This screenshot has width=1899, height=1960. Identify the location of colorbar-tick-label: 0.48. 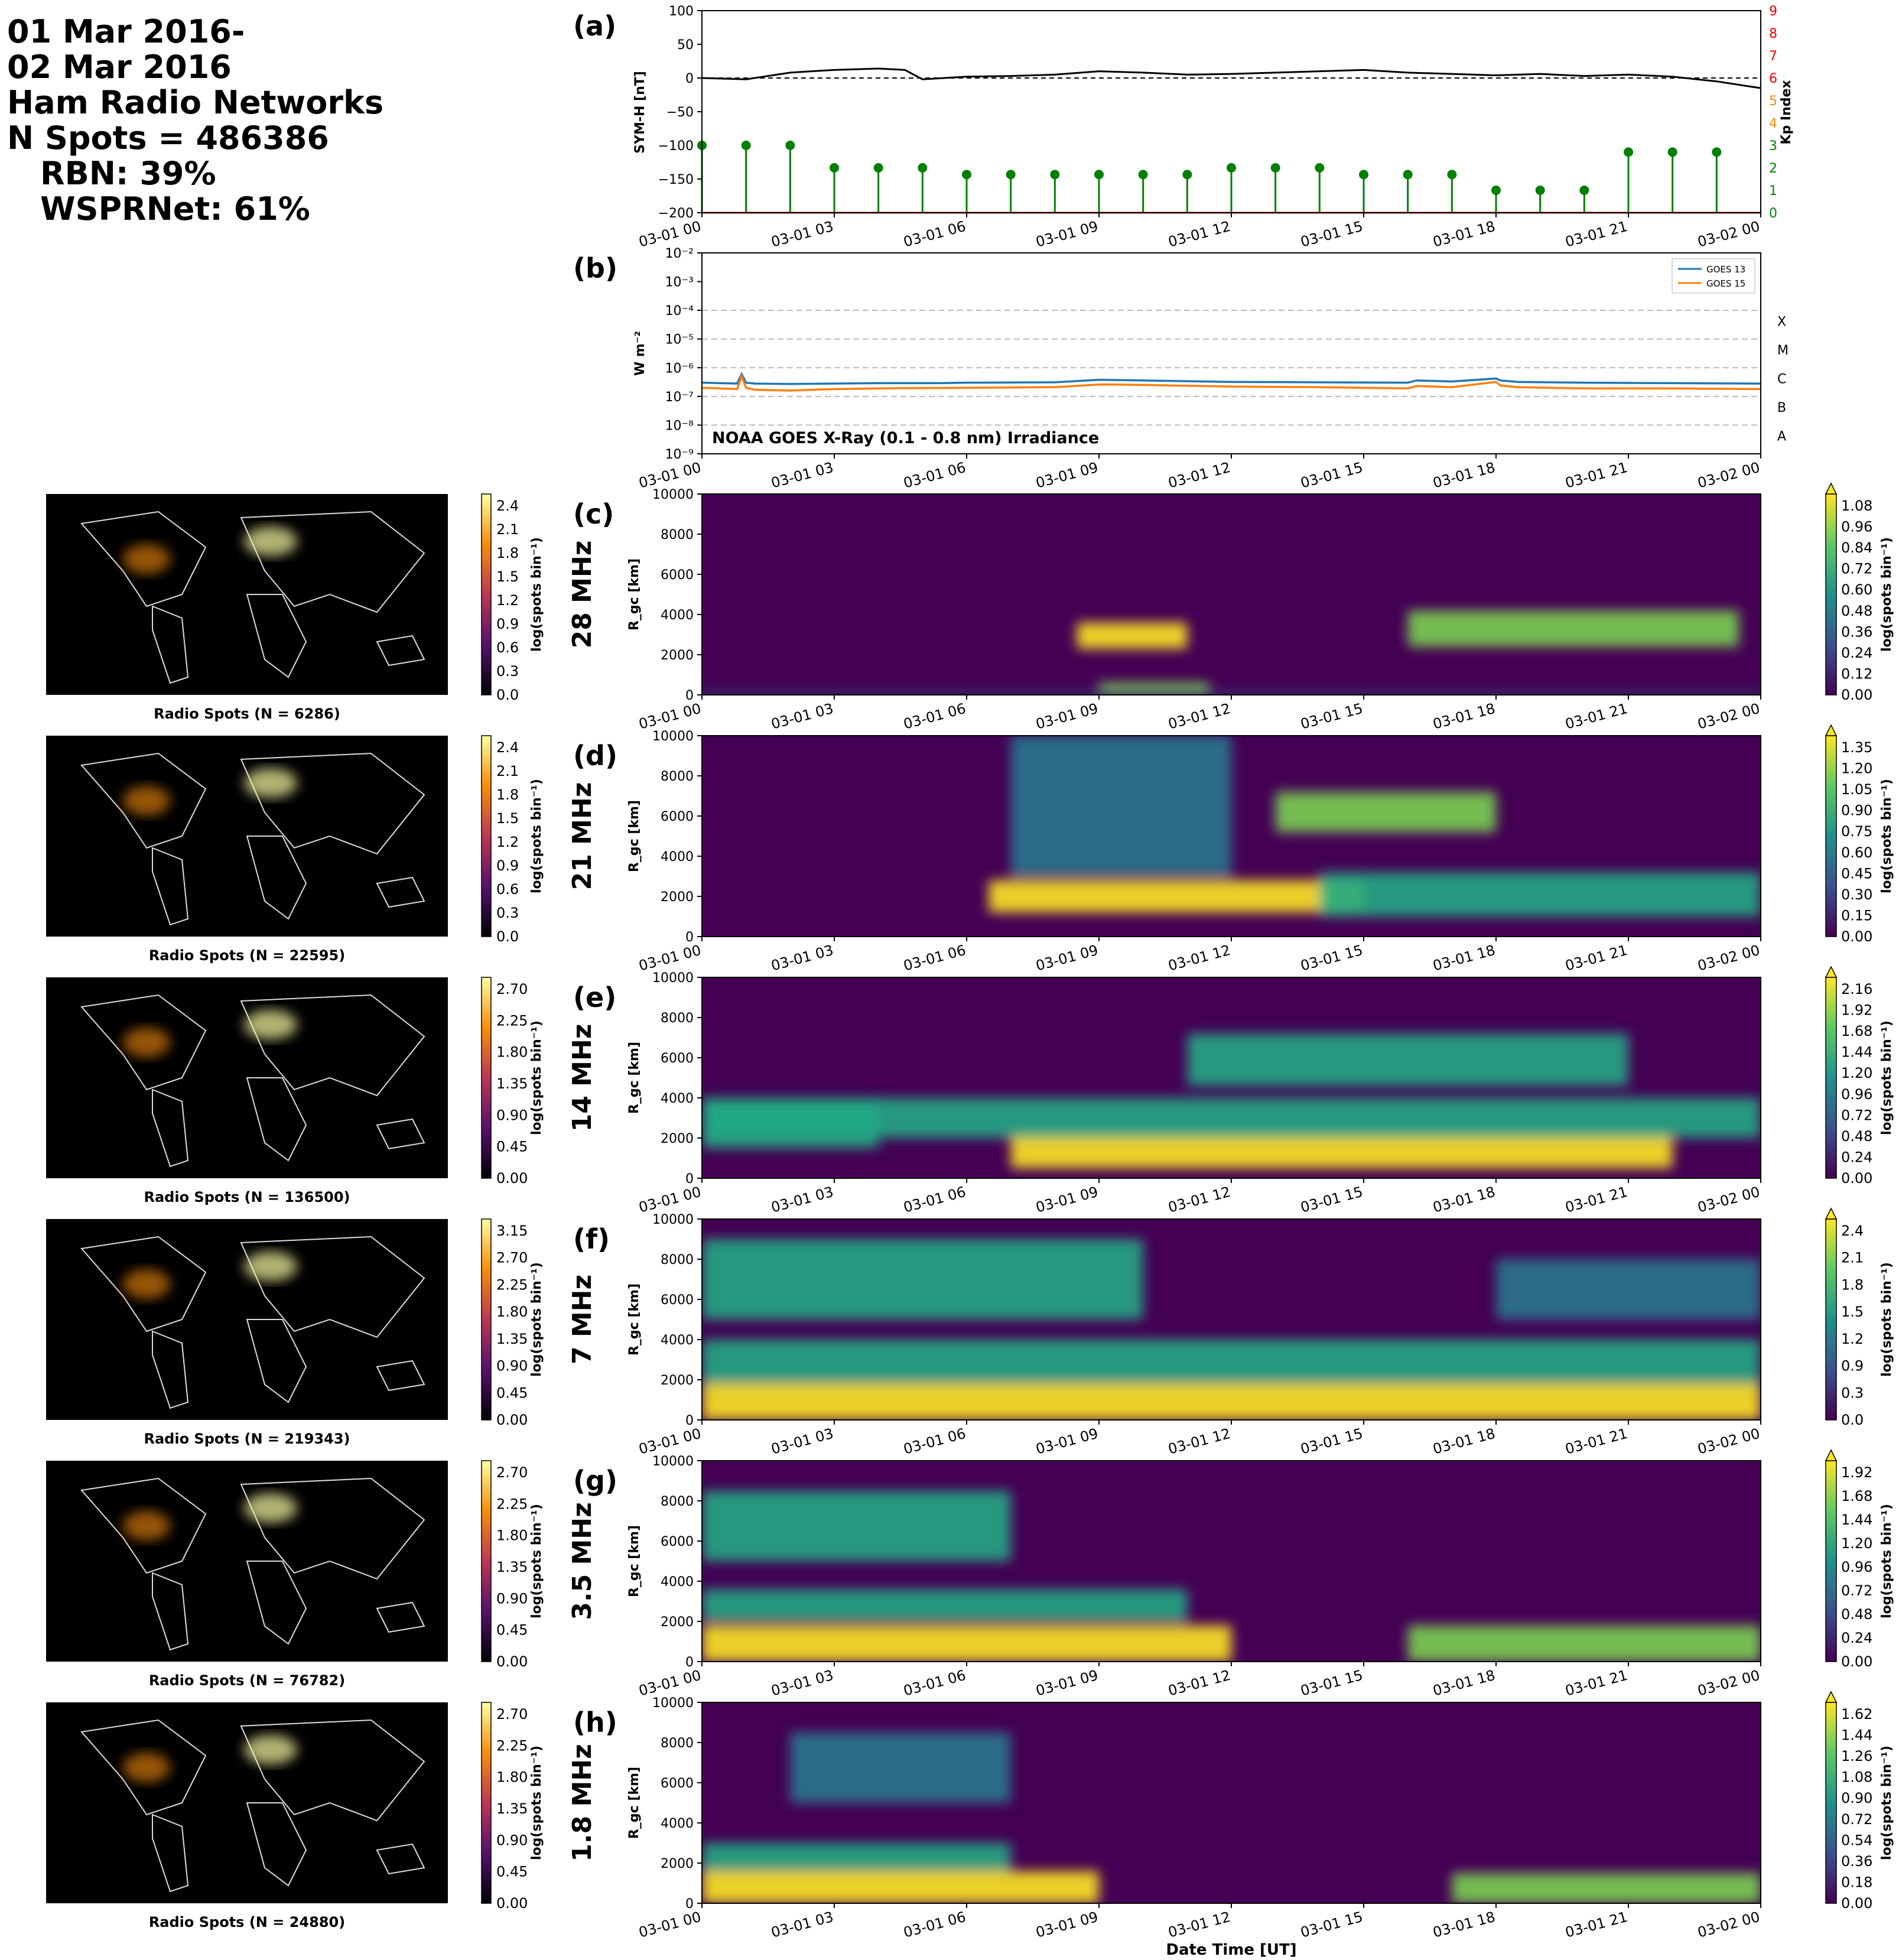
(1856, 1136).